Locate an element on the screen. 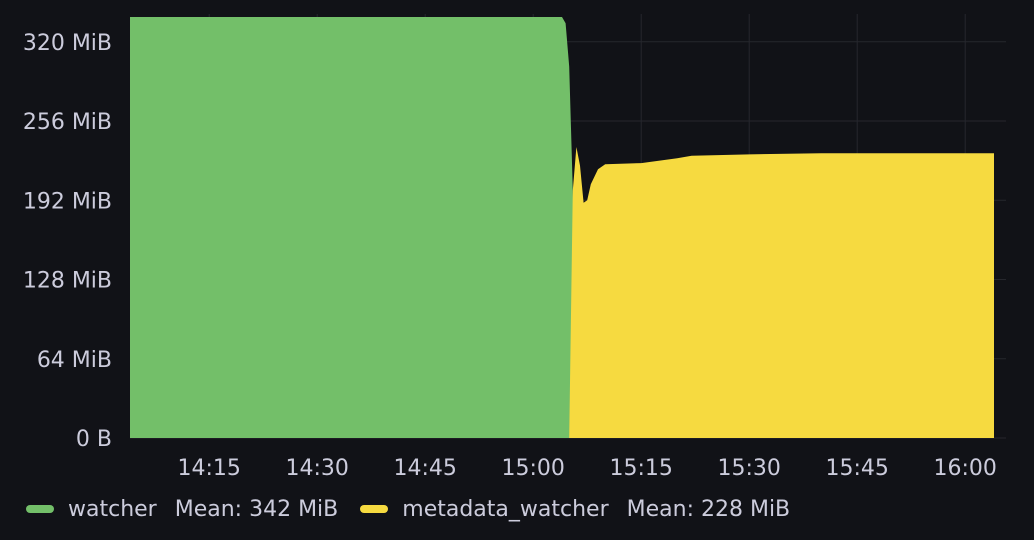 The height and width of the screenshot is (540, 1034). x-tick-label: 14:45 is located at coordinates (424, 468).